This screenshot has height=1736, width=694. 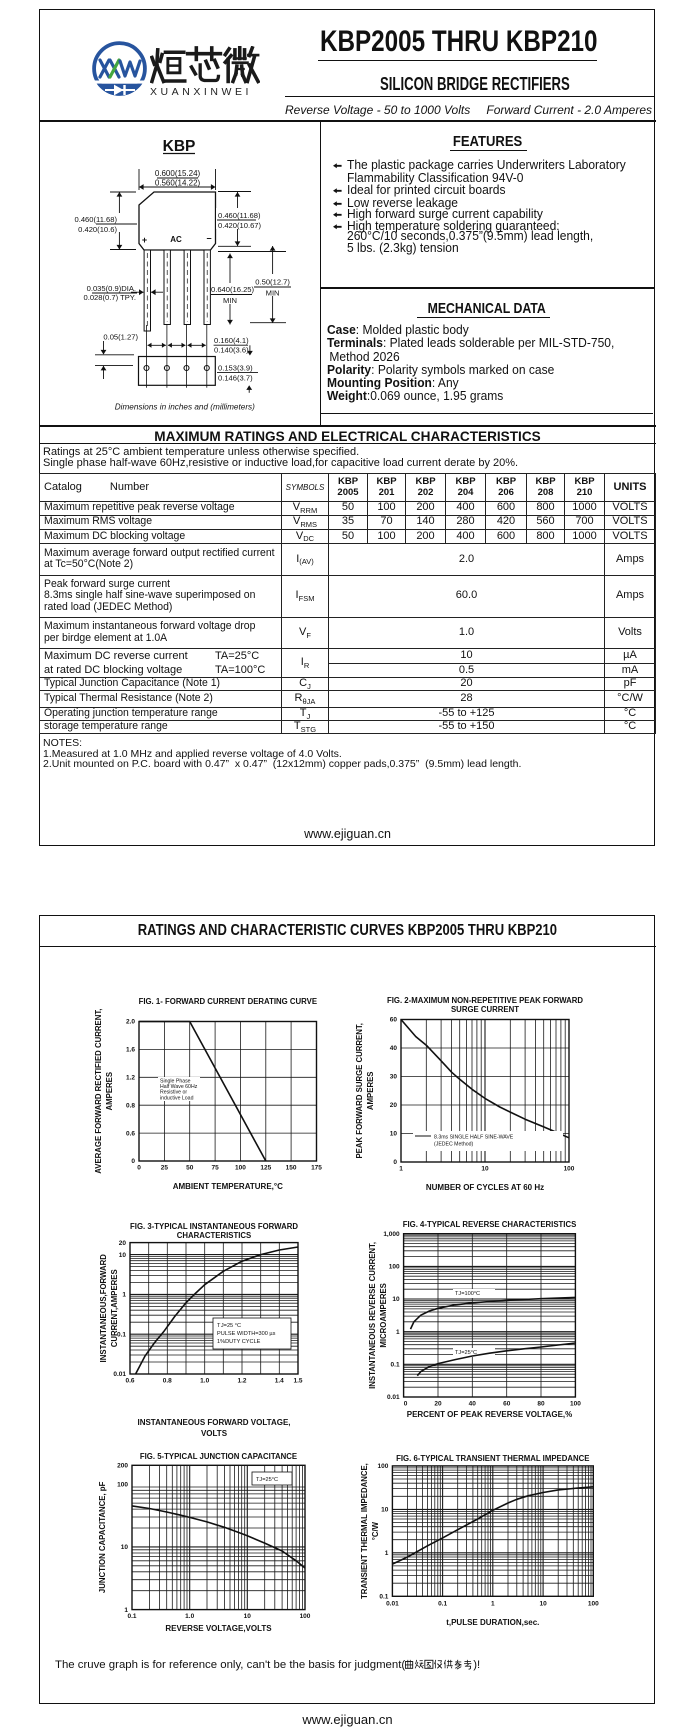 I want to click on svg-text:Dimensions in inches and (mill: Dimensions in inches and (millimeters), so click(x=185, y=407).